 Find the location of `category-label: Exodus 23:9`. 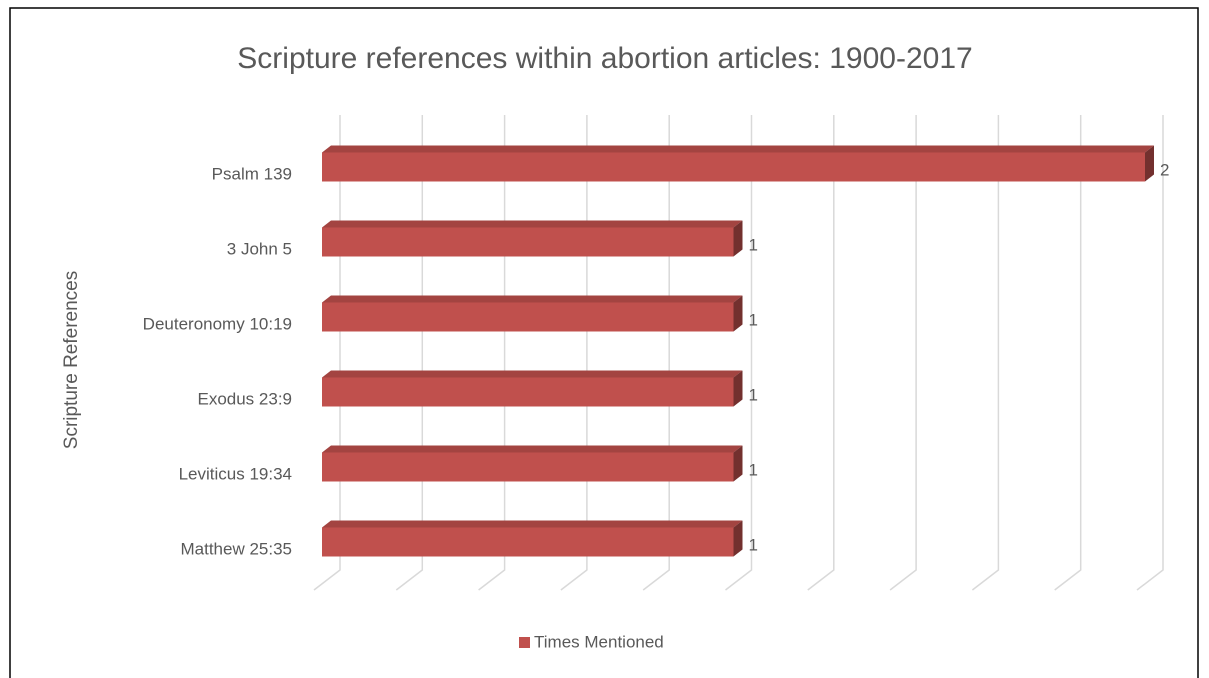

category-label: Exodus 23:9 is located at coordinates (244, 398).